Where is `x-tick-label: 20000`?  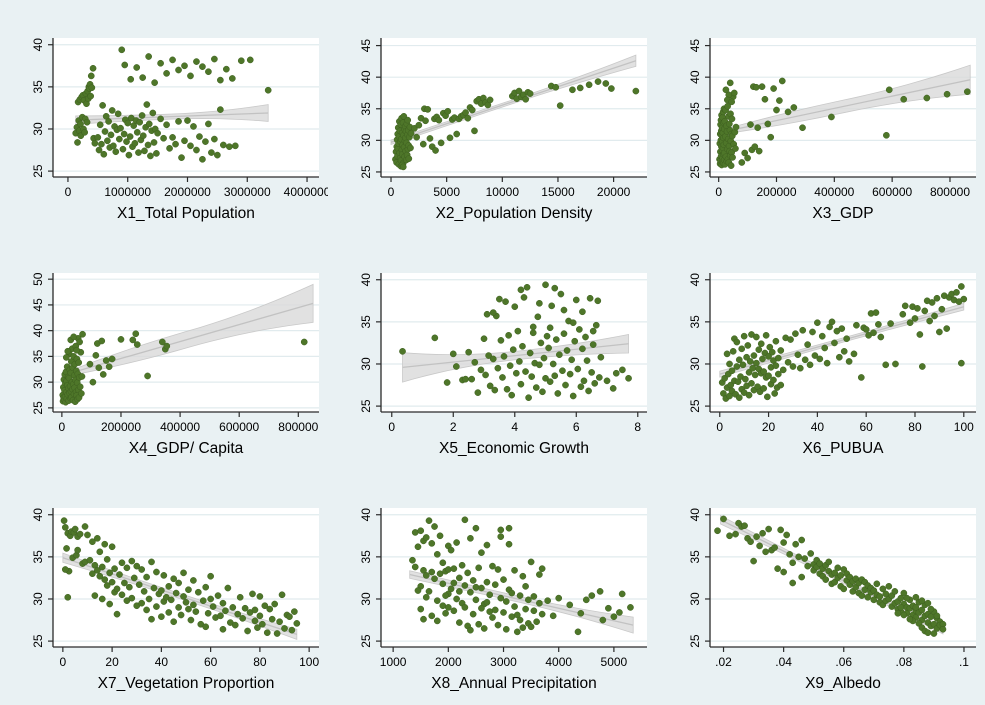
x-tick-label: 20000 is located at coordinates (614, 192).